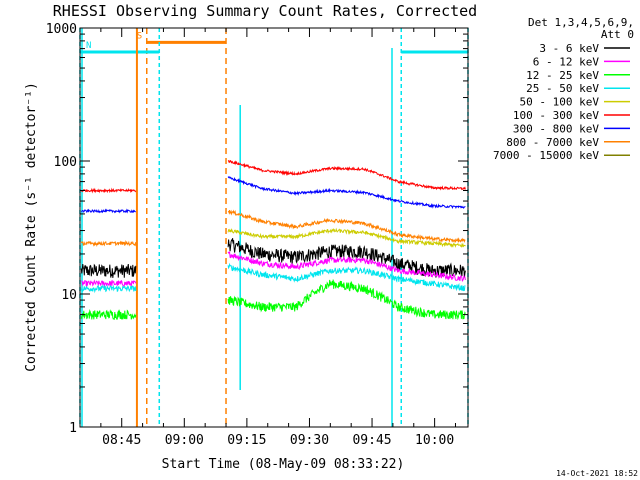  Describe the element at coordinates (283, 464) in the screenshot. I see `x-axis-label: Start Time (08-May-09 08:33:22)` at that location.